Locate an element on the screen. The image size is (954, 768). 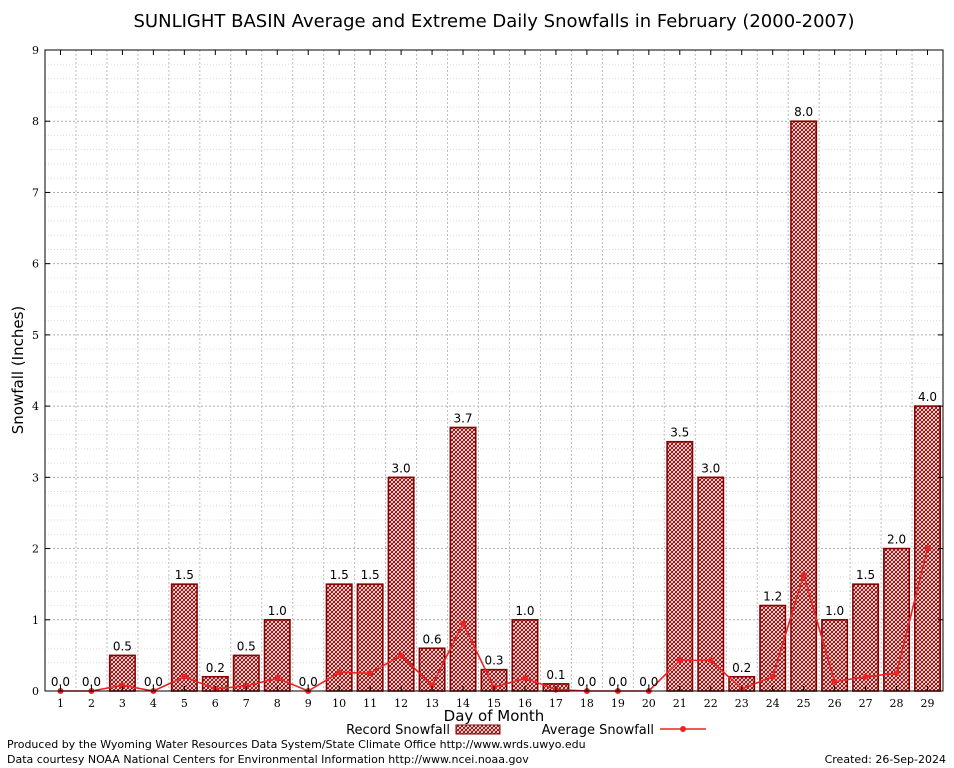
y-tick-label: 2 is located at coordinates (35, 549).